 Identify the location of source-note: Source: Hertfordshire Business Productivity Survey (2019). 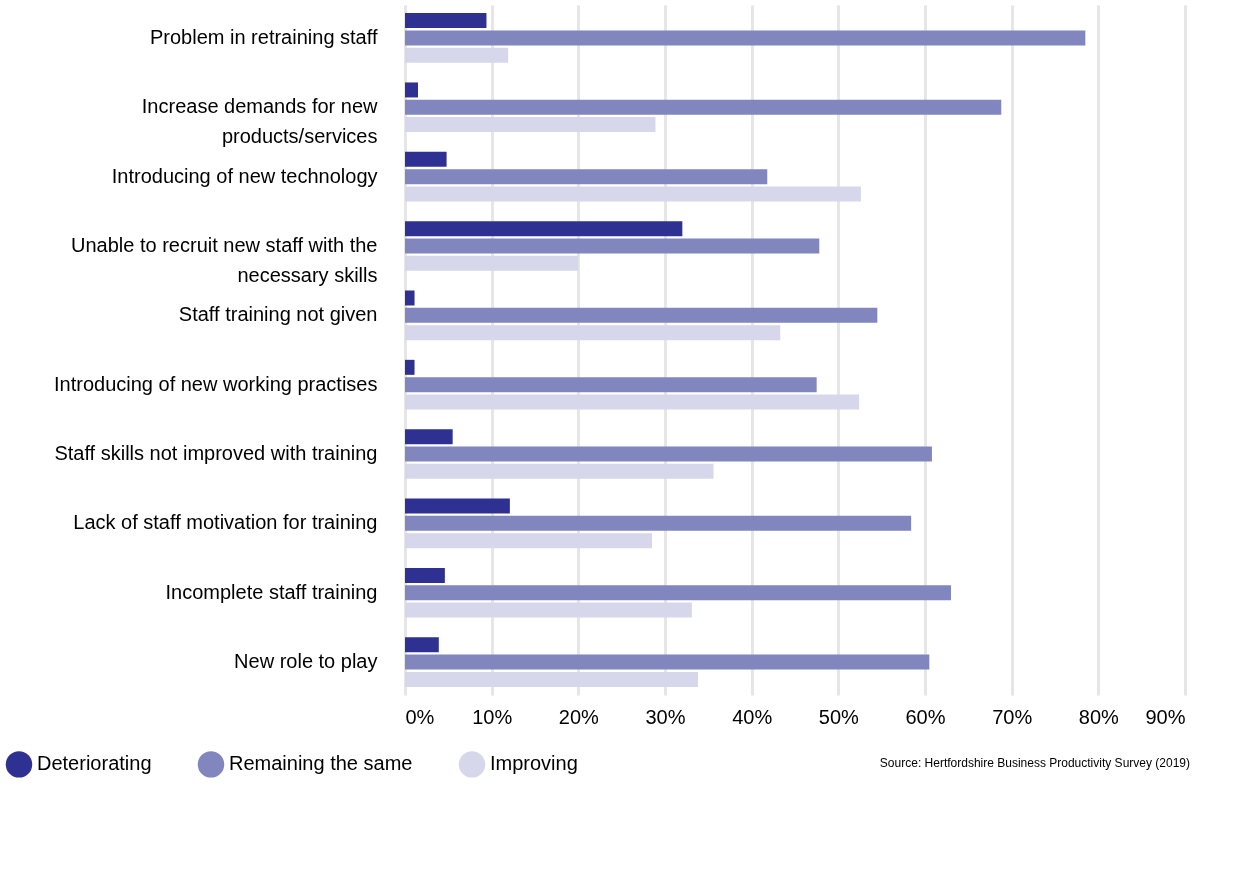
(1034, 763).